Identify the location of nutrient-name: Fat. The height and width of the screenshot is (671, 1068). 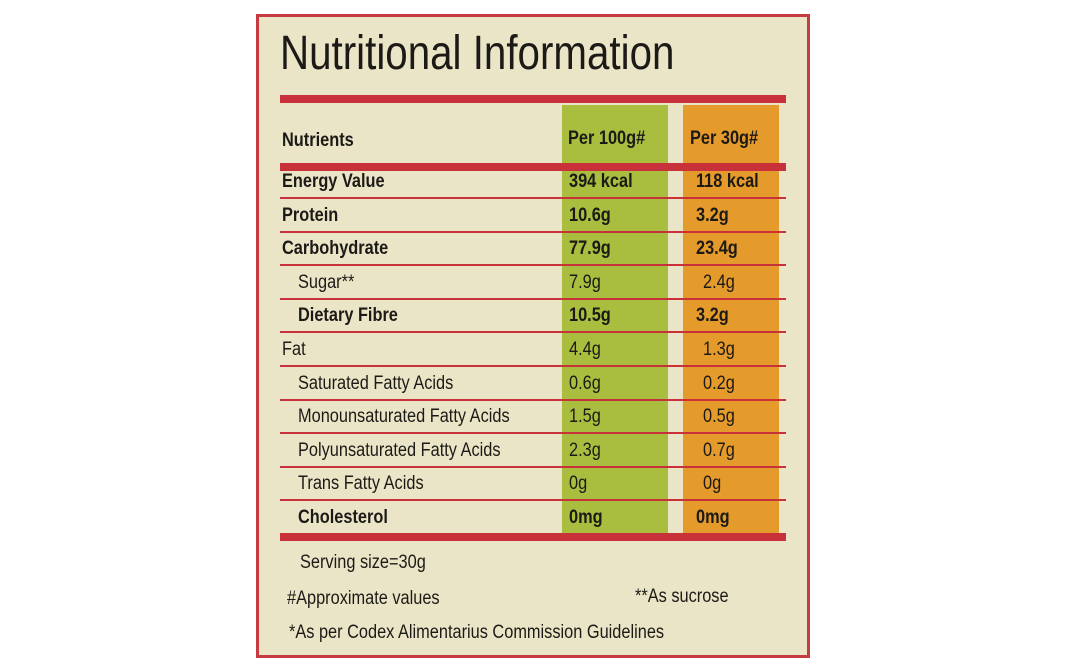
(294, 349).